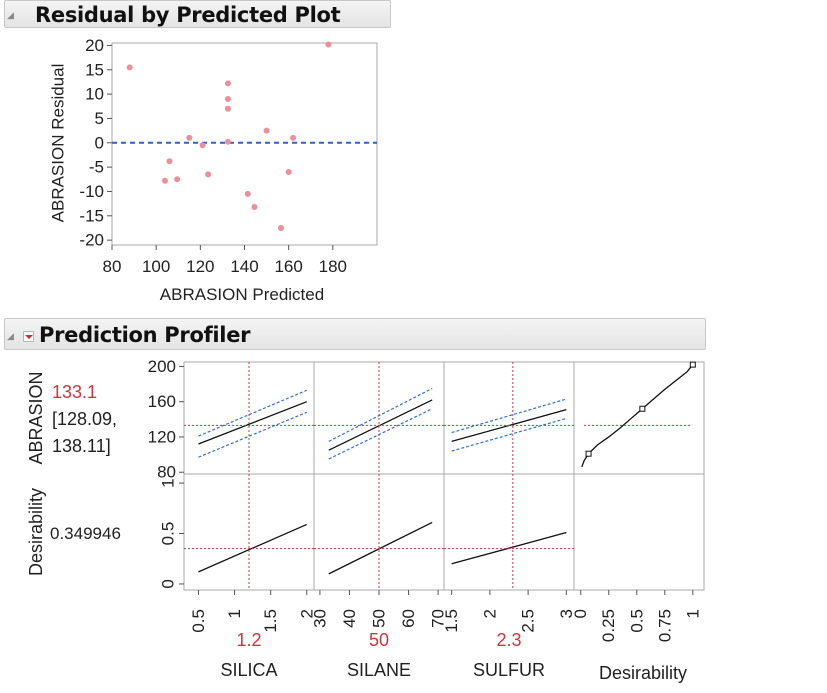 Image resolution: width=827 pixels, height=693 pixels. Describe the element at coordinates (244, 266) in the screenshot. I see `x-tick-label: 140` at that location.